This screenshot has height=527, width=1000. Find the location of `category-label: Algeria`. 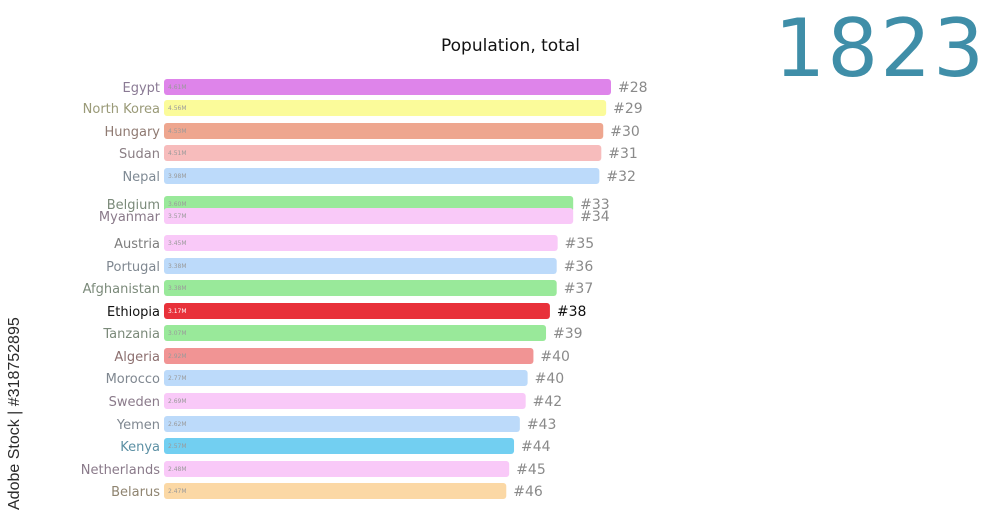

category-label: Algeria is located at coordinates (137, 357).